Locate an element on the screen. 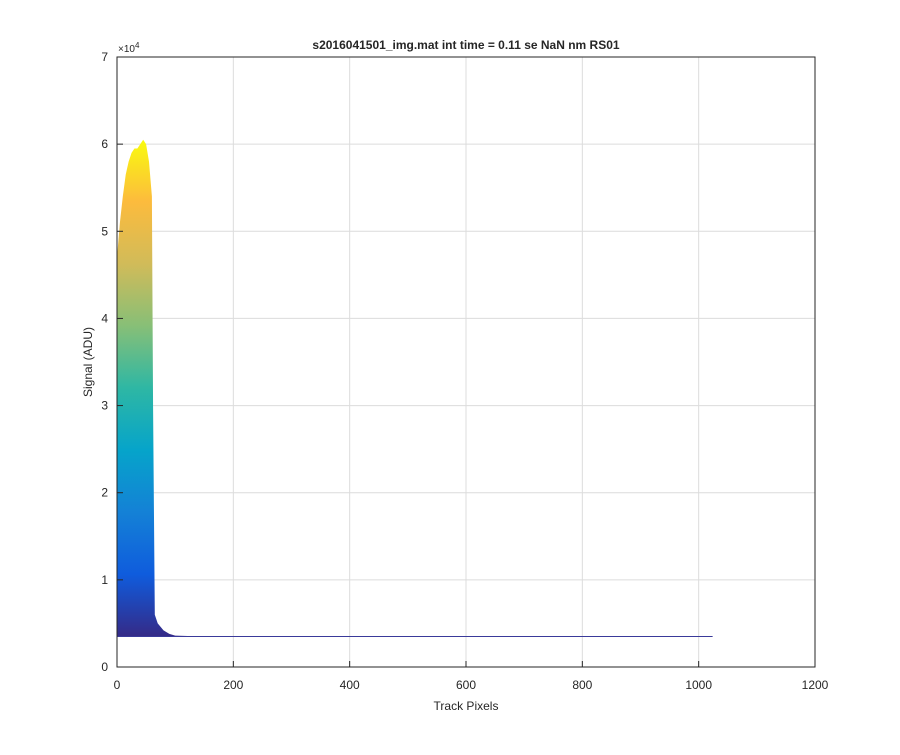 This screenshot has width=900, height=755. x-tick-label: 600 is located at coordinates (466, 685).